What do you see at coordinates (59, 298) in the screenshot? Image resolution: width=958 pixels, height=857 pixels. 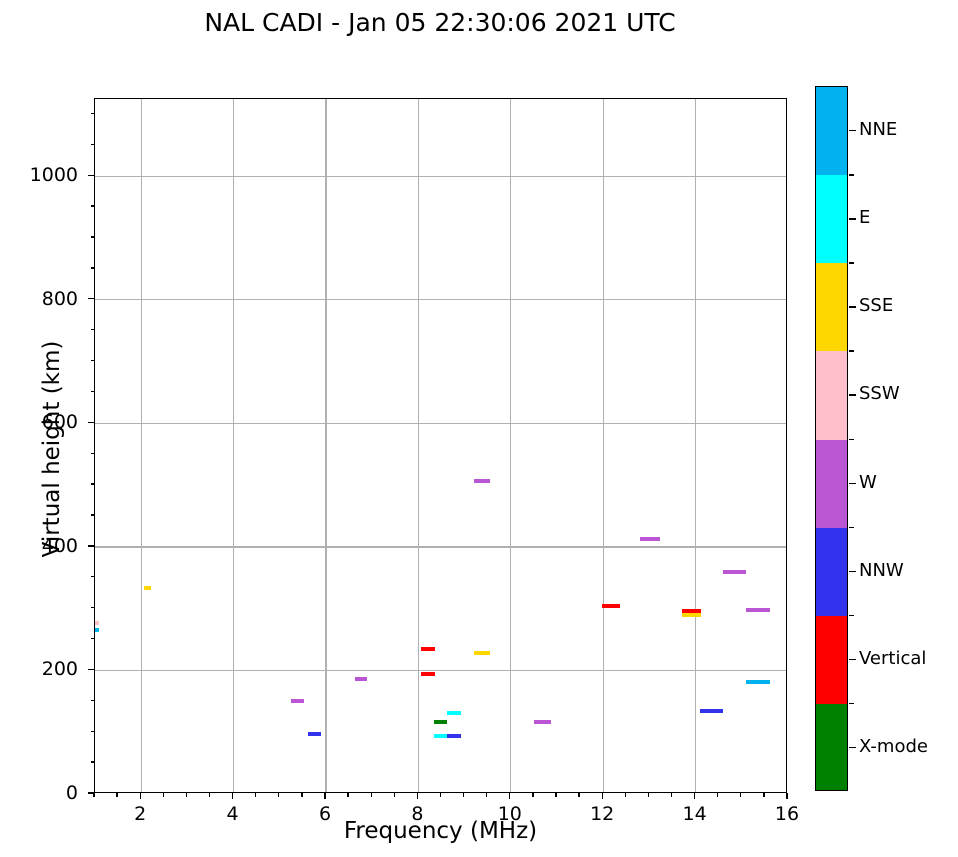 I see `y-axis-tick-label: 800` at bounding box center [59, 298].